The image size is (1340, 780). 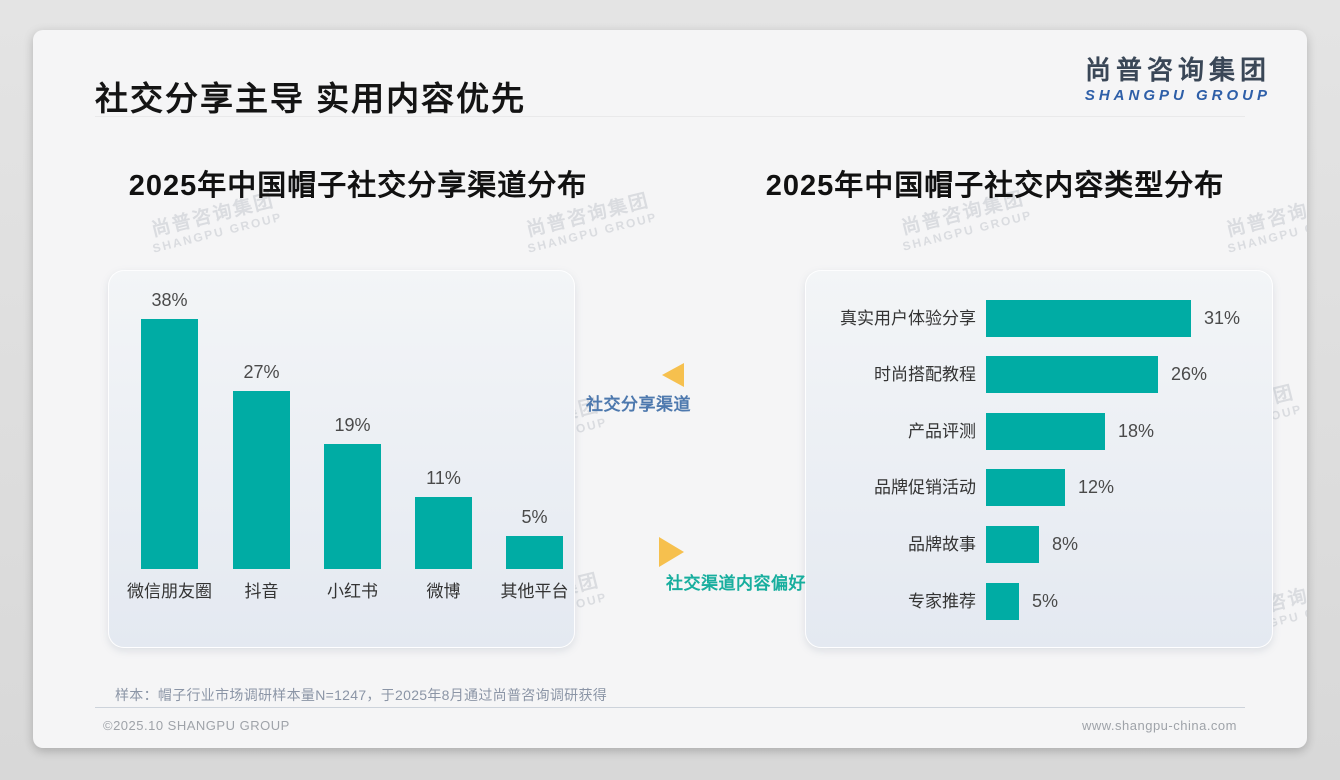 What do you see at coordinates (443, 591) in the screenshot?
I see `bar-category-label: 微博` at bounding box center [443, 591].